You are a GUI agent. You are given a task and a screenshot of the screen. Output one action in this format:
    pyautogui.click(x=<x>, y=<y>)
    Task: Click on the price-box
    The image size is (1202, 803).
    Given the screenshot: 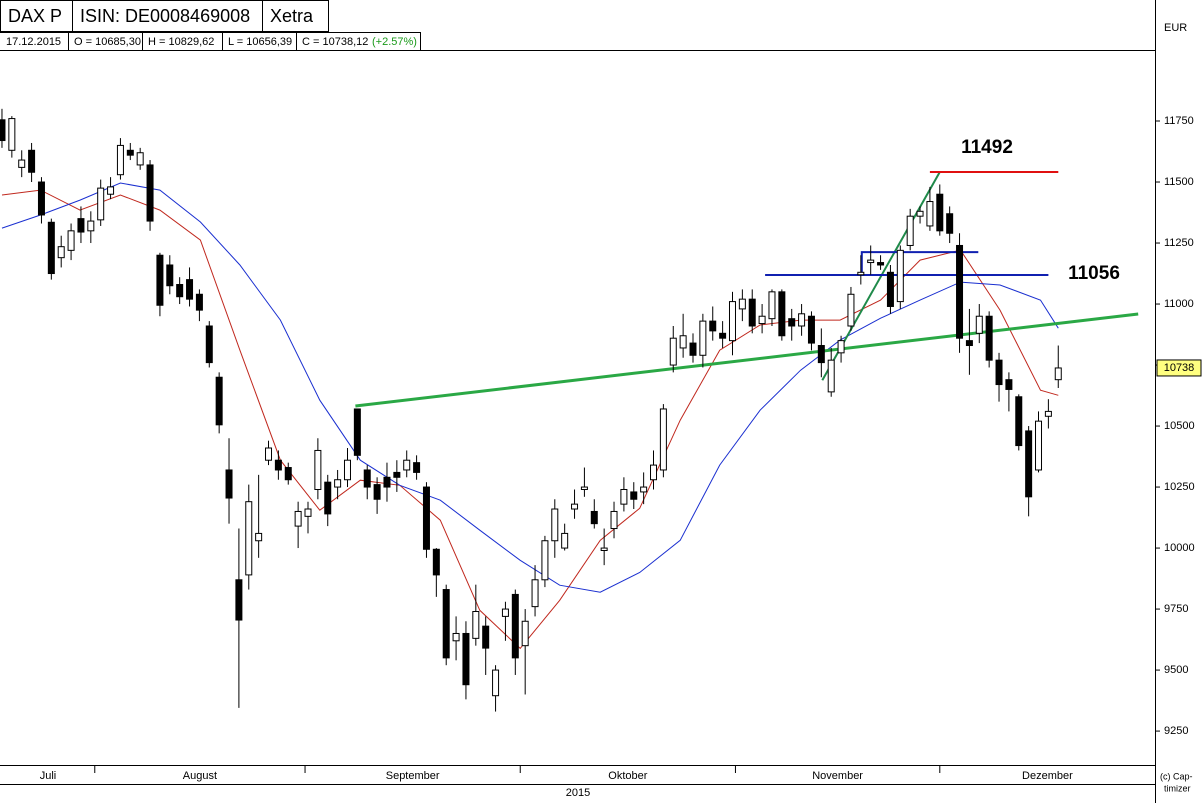 What is the action you would take?
    pyautogui.click(x=1179, y=368)
    